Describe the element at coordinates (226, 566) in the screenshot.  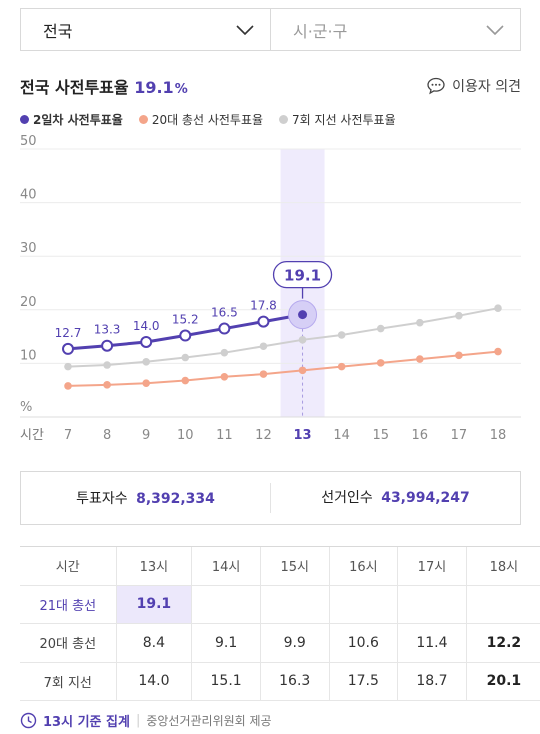
I see `table-header-cell: 14시` at that location.